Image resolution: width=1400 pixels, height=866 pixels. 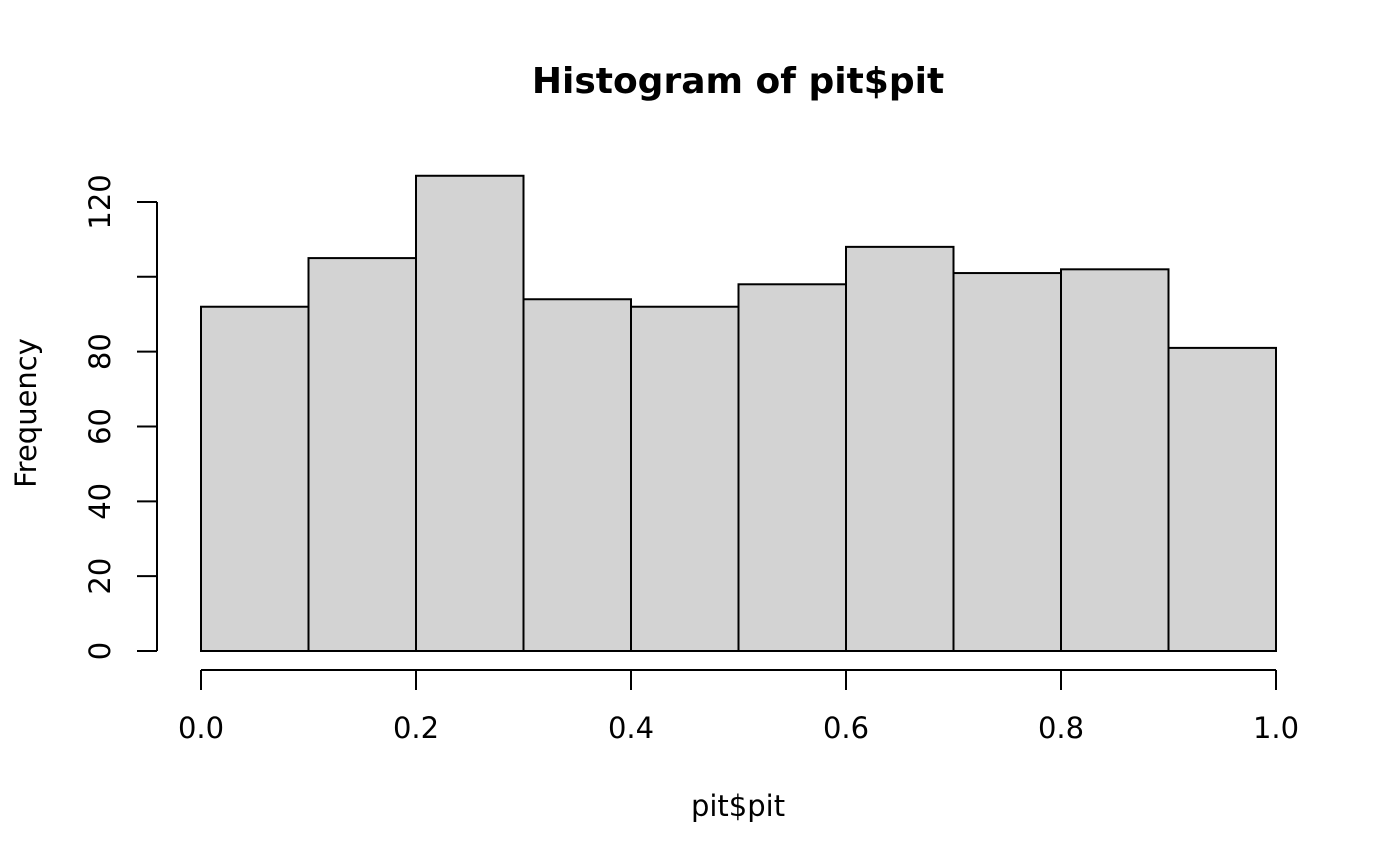 What do you see at coordinates (100, 501) in the screenshot?
I see `y-tick-label: 40` at bounding box center [100, 501].